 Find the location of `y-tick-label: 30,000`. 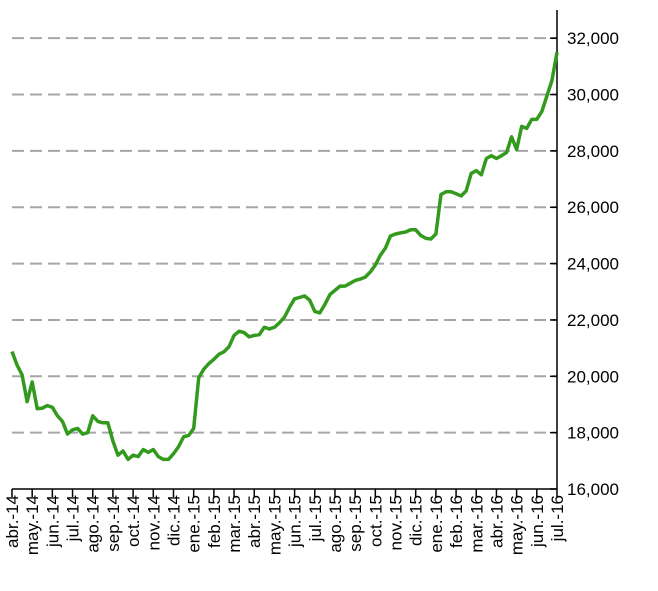

y-tick-label: 30,000 is located at coordinates (593, 95).